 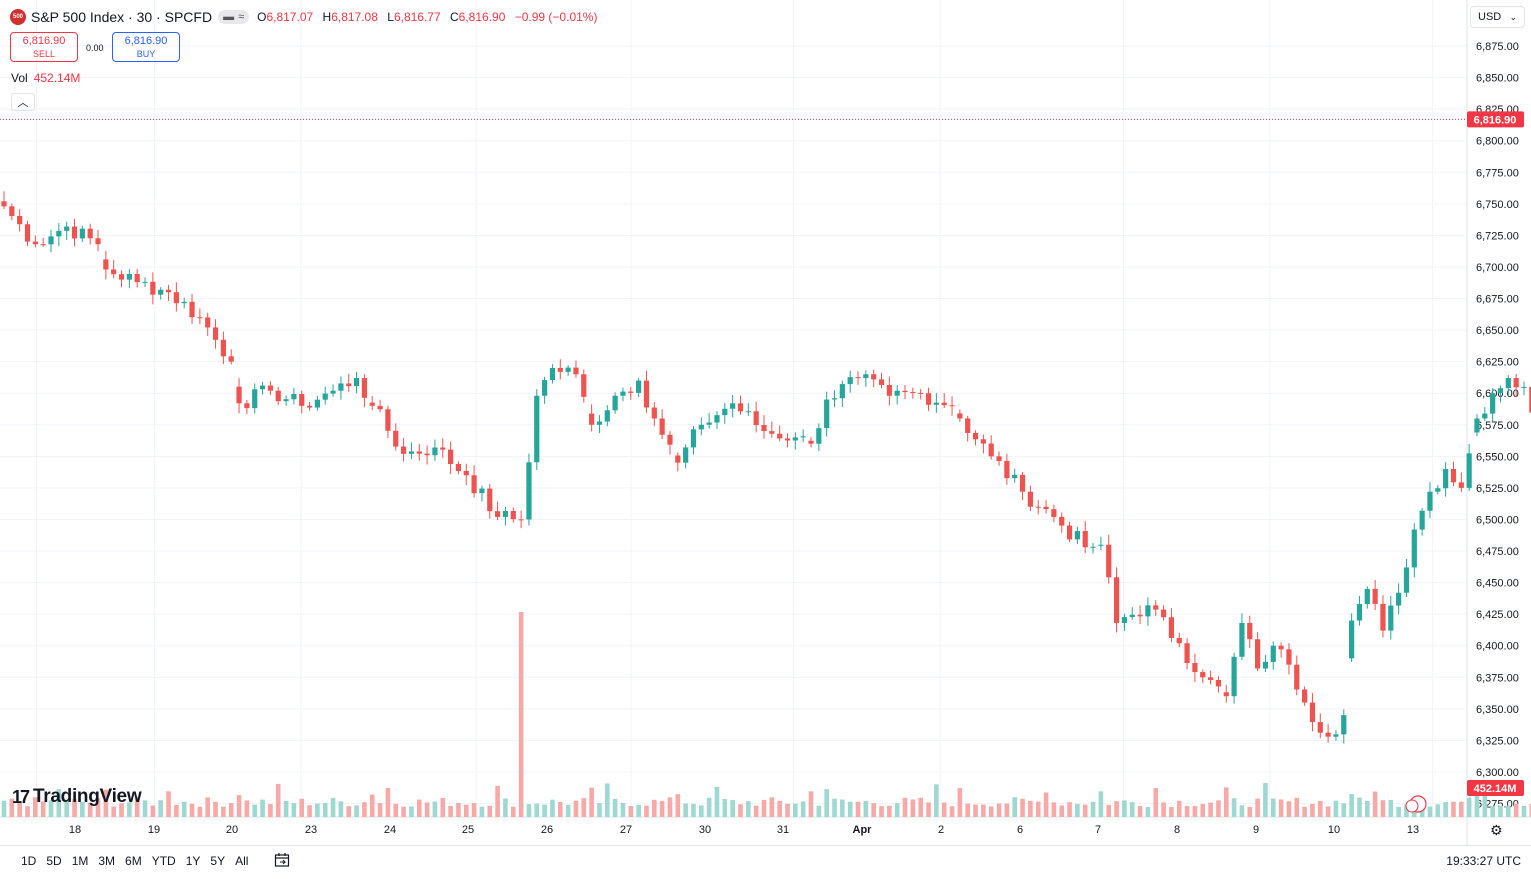 What do you see at coordinates (242, 861) in the screenshot?
I see `range-all: All` at bounding box center [242, 861].